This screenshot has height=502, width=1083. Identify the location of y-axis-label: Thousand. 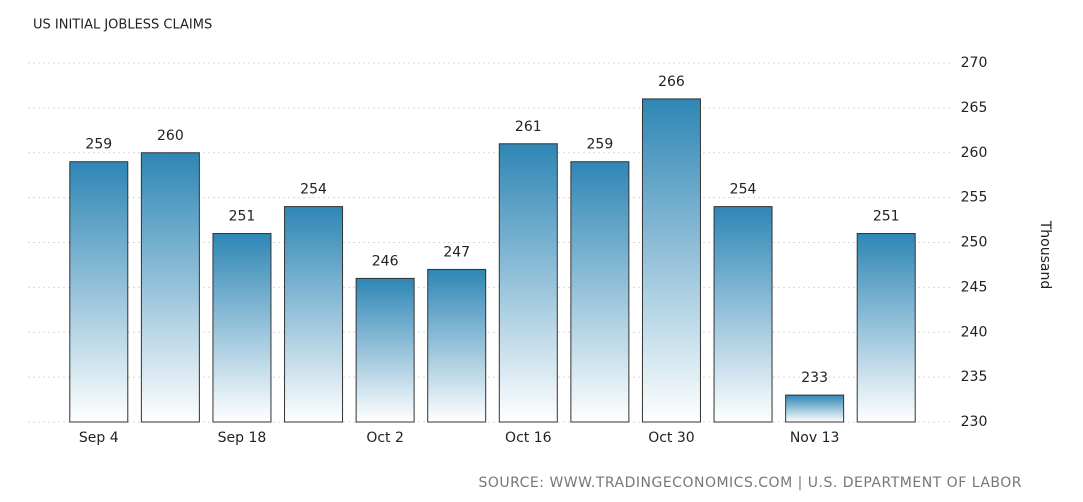
(1045, 255).